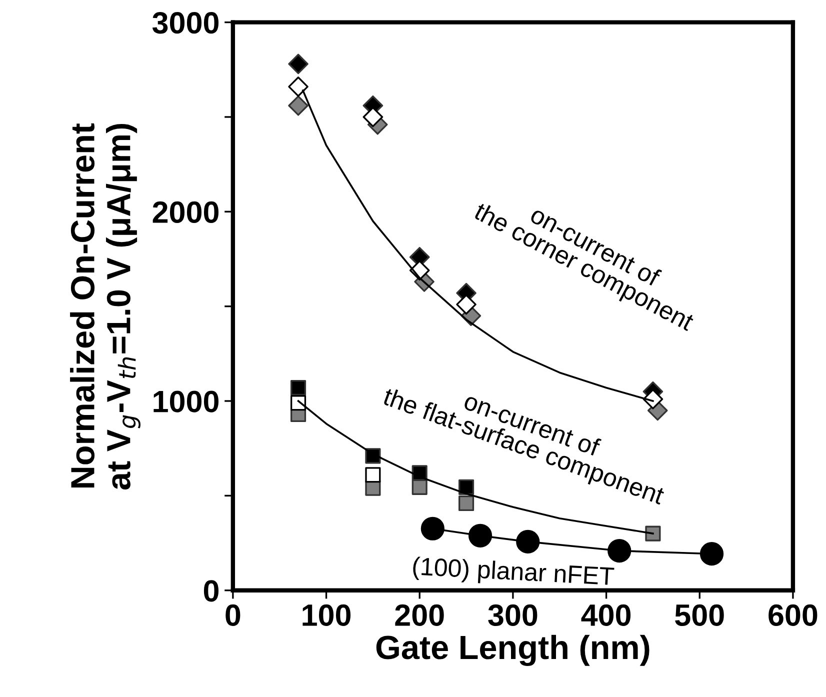 This screenshot has width=826, height=697. Describe the element at coordinates (513, 573) in the screenshot. I see `annotation: (100) planar nFET` at that location.